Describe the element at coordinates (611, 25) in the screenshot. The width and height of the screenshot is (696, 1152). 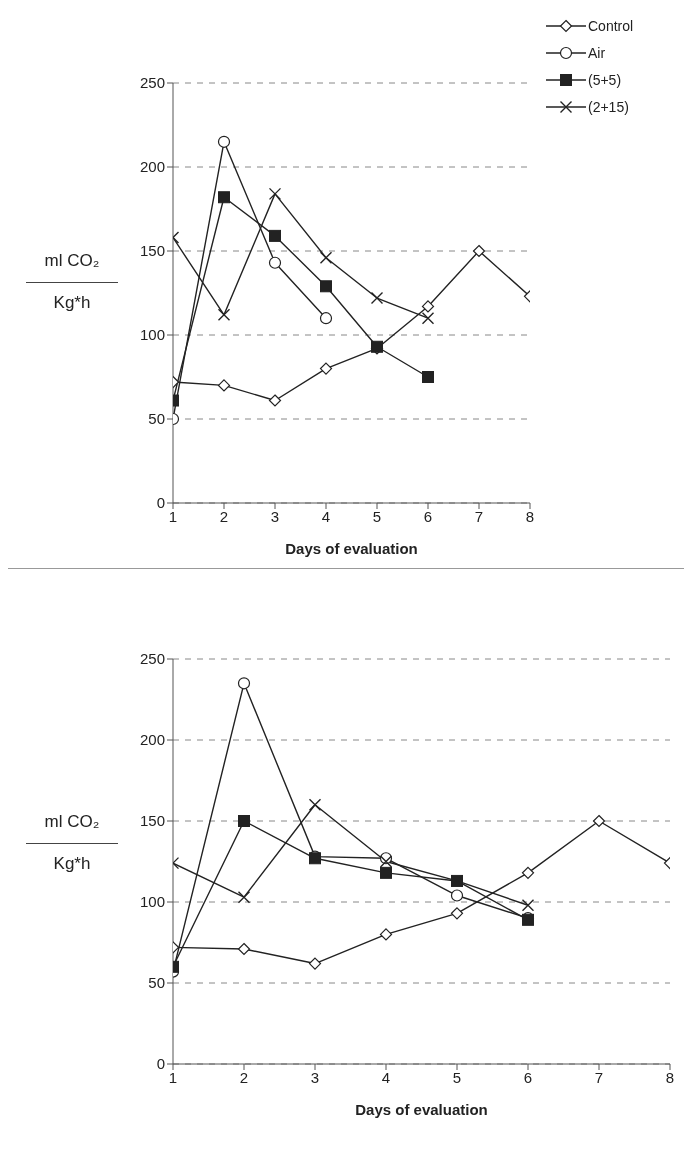
I see `legend-label: Control` at that location.